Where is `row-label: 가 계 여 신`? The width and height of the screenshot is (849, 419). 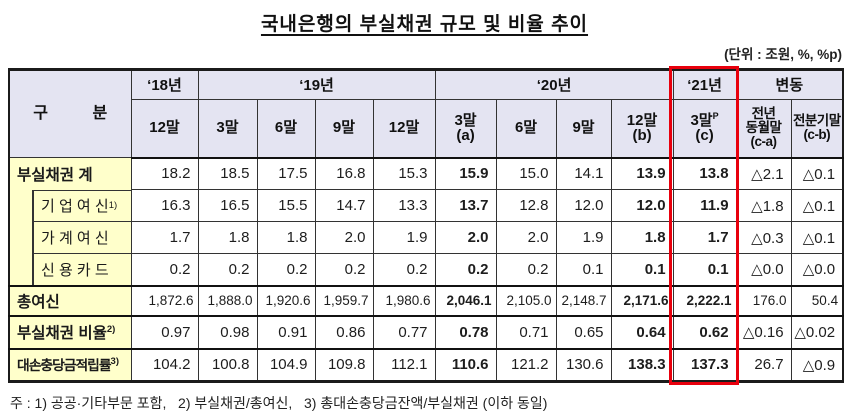
row-label: 가 계 여 신 is located at coordinates (70, 237).